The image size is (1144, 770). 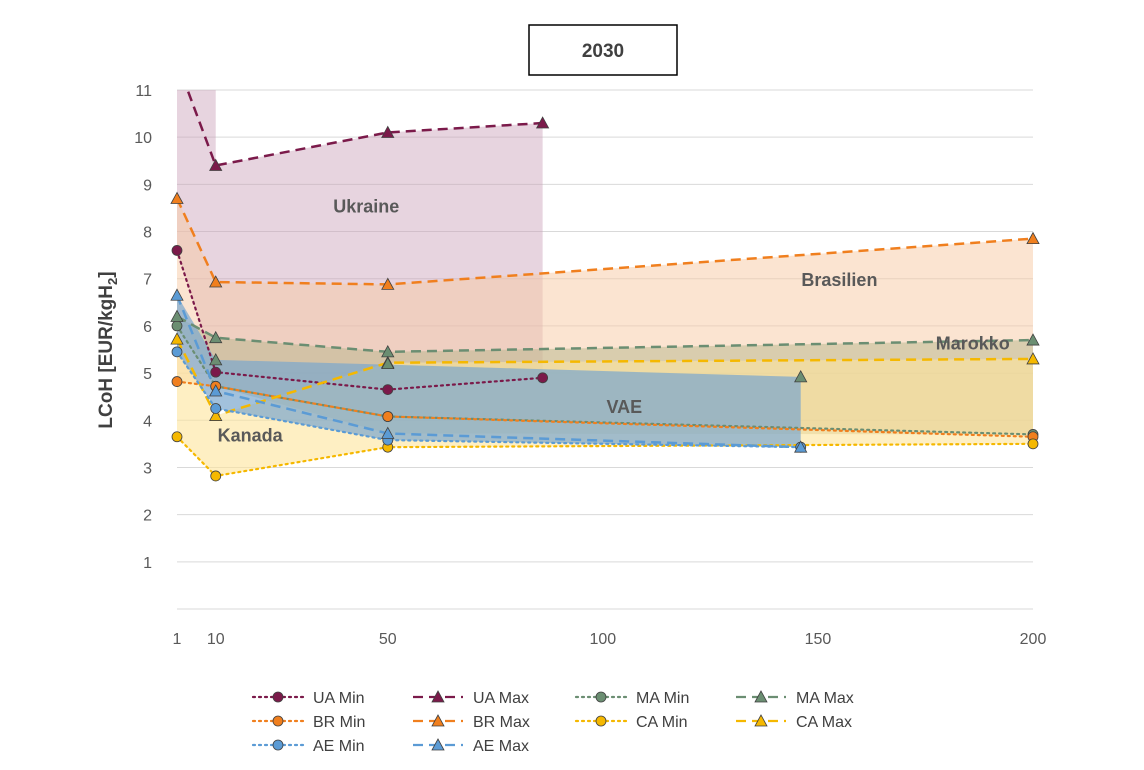 I want to click on region-label-vae: VAE, so click(x=625, y=407).